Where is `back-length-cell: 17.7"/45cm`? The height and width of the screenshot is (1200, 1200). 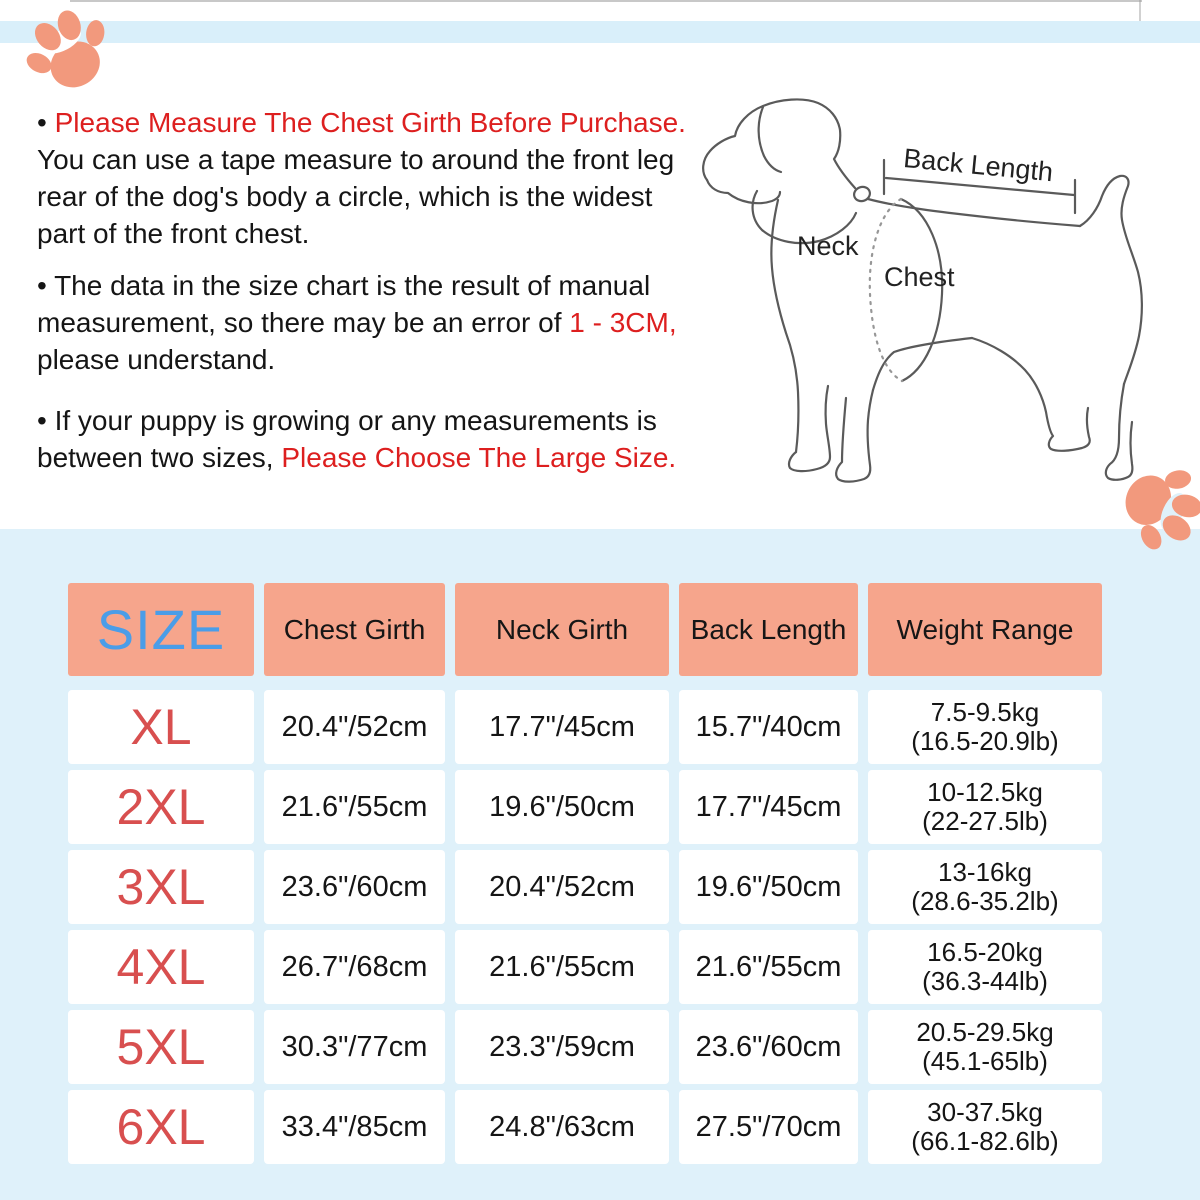
back-length-cell: 17.7"/45cm is located at coordinates (768, 807).